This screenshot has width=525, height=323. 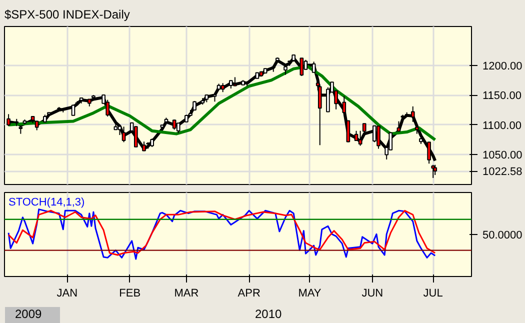 What do you see at coordinates (130, 294) in the screenshot?
I see `x-tick-label: FEB` at bounding box center [130, 294].